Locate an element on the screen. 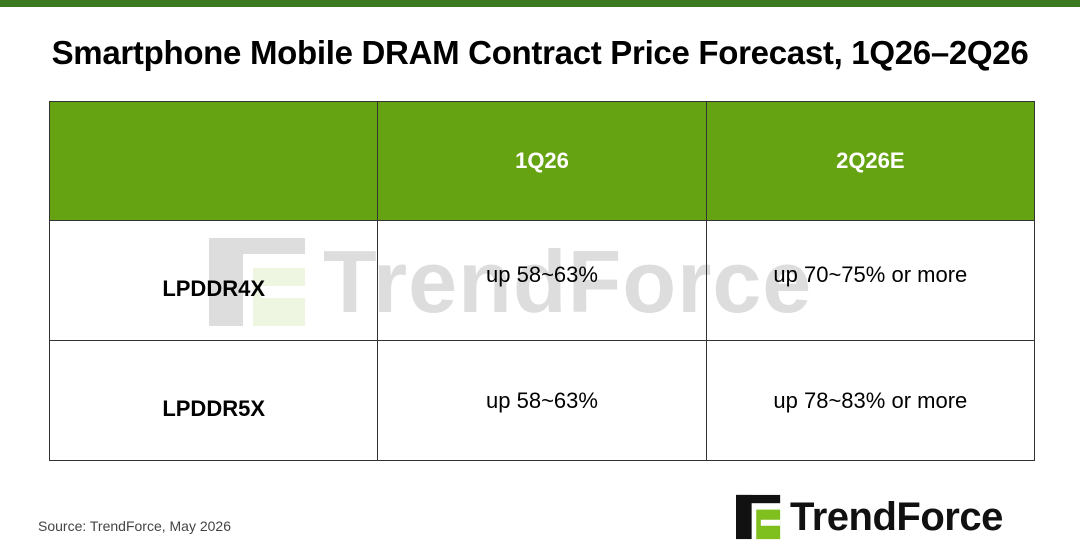 This screenshot has width=1080, height=560. source-note: Source: TrendForce, May 2026 is located at coordinates (134, 526).